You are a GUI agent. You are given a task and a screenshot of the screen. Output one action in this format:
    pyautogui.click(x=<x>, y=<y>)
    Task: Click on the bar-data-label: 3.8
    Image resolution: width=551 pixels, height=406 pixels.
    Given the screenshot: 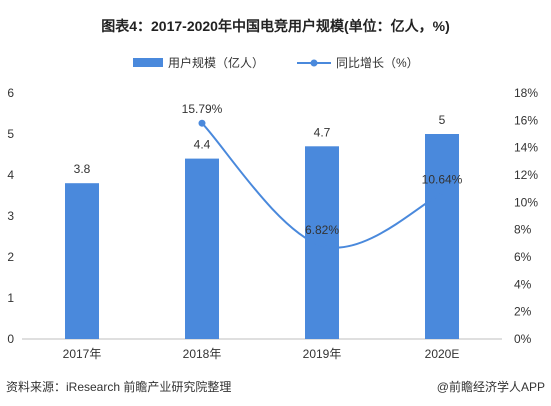 What is the action you would take?
    pyautogui.click(x=82, y=169)
    